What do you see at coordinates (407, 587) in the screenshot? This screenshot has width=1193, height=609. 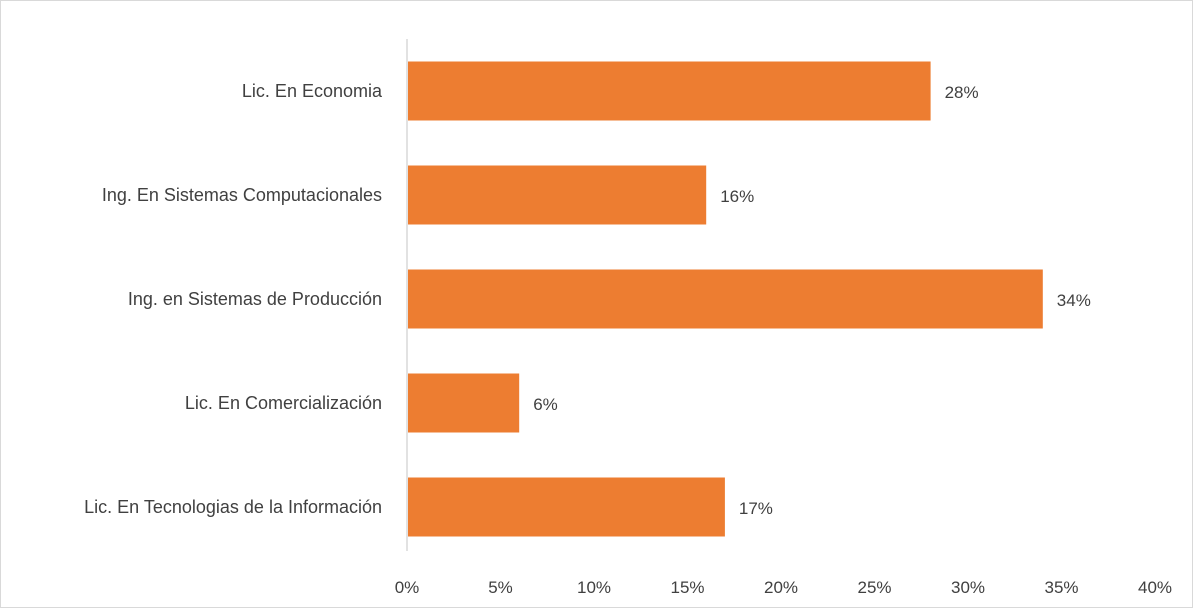 I see `x-tick-label: 0%` at bounding box center [407, 587].